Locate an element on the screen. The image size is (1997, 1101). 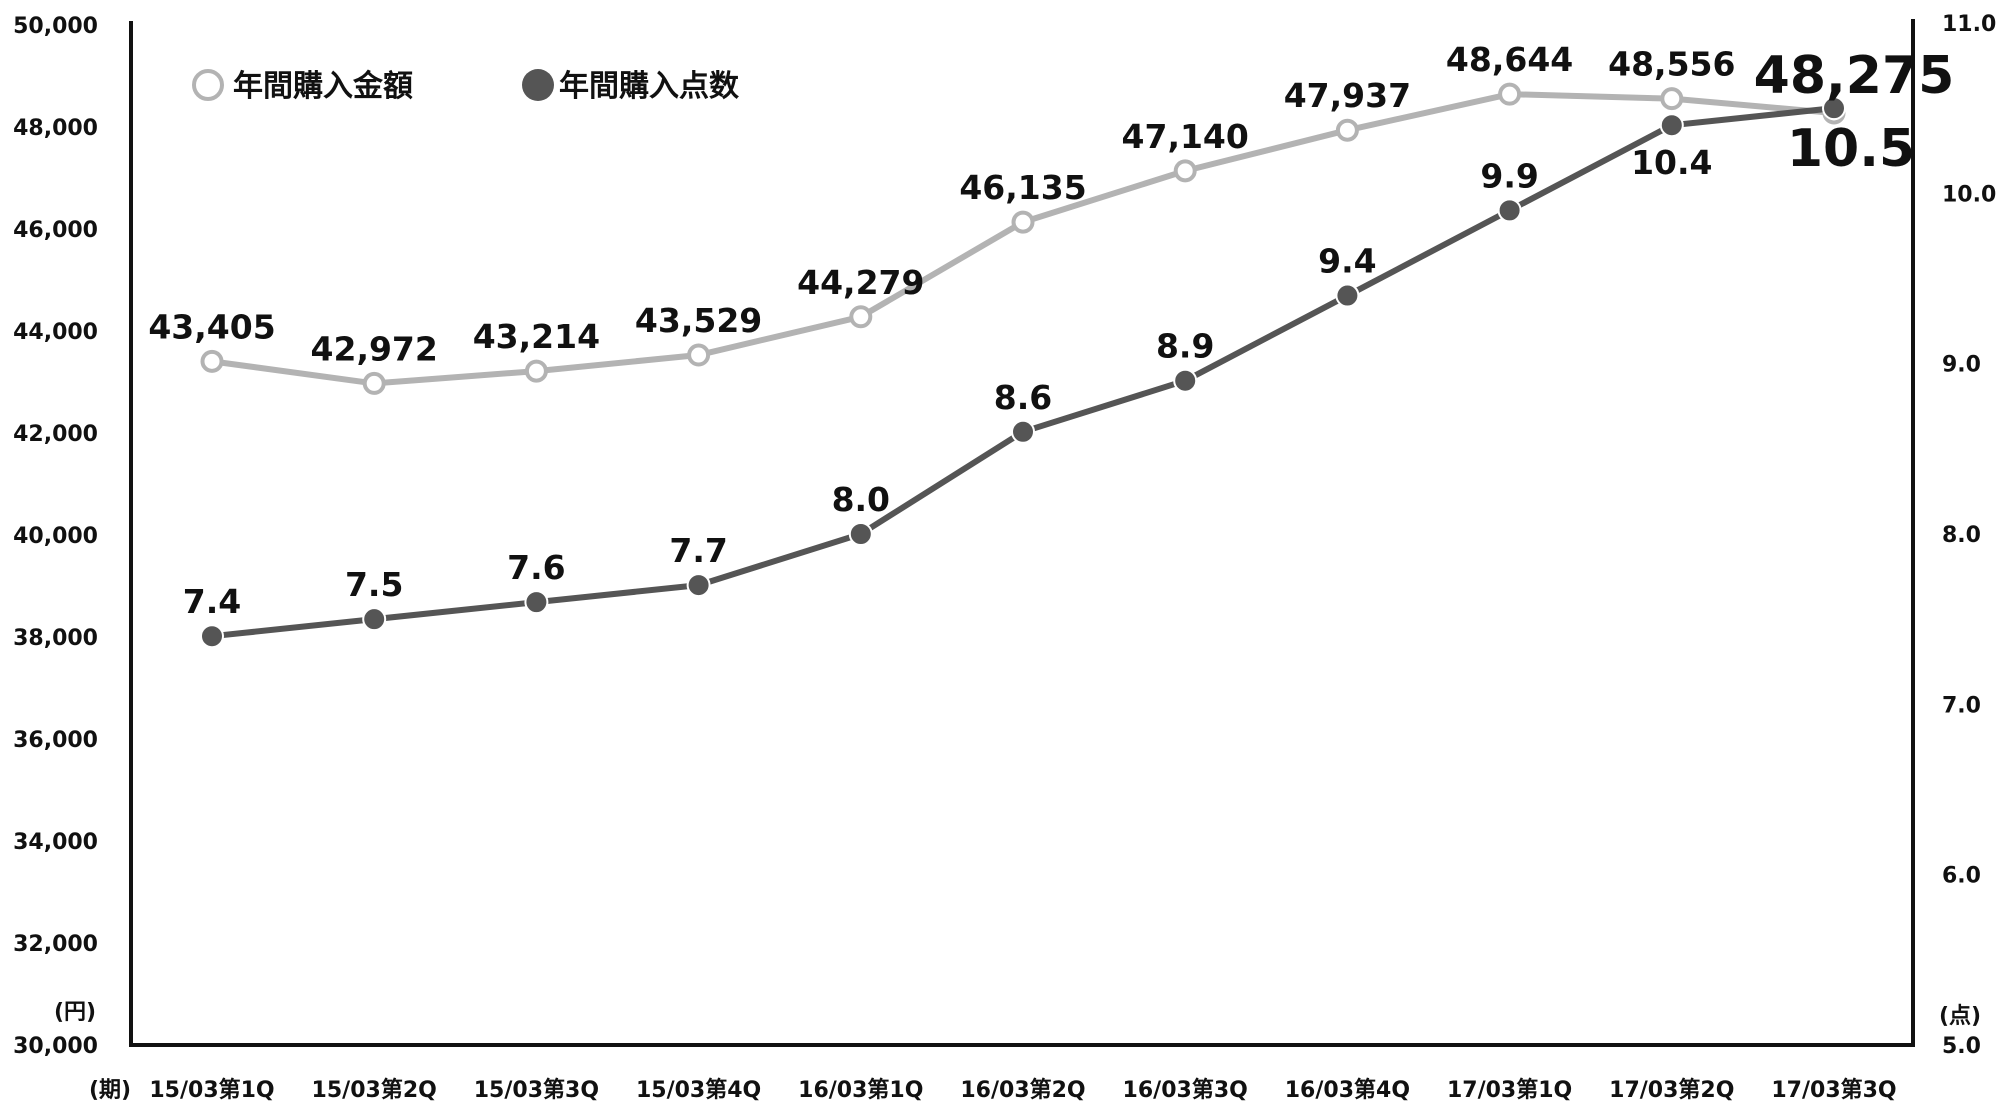
x-tick-label: 17/03第3Q is located at coordinates (1833, 1089).